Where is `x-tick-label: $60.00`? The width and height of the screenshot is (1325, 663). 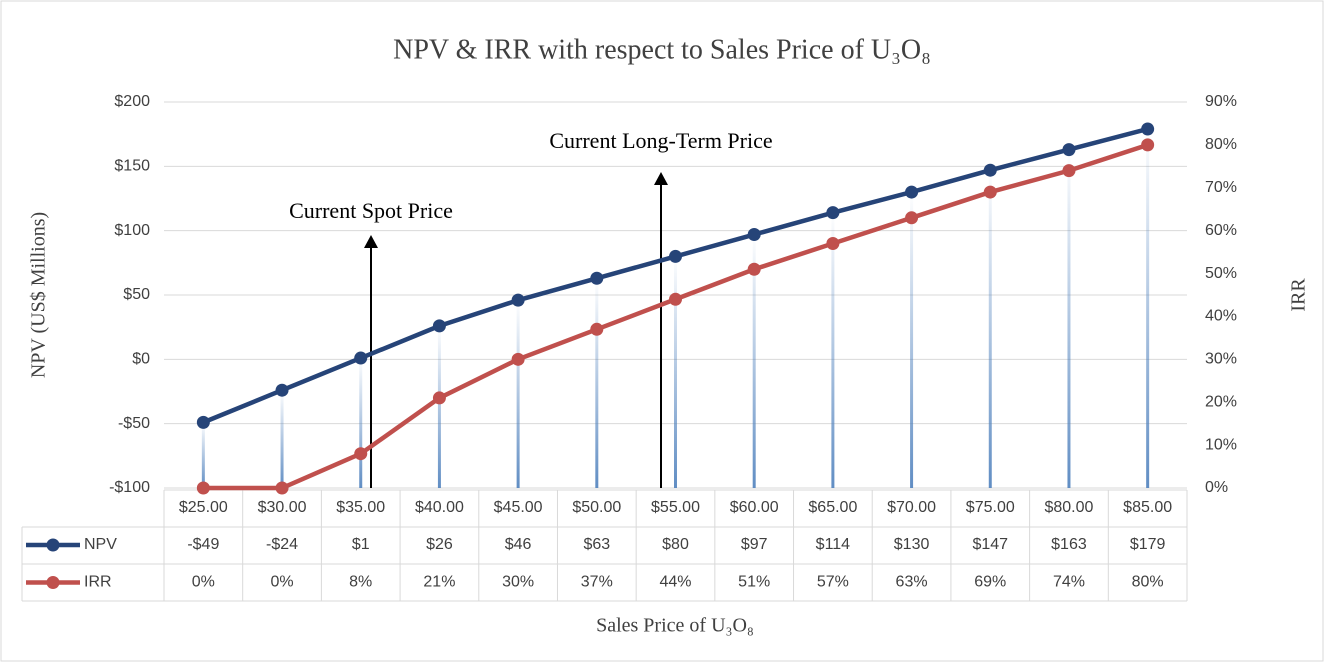
x-tick-label: $60.00 is located at coordinates (754, 507).